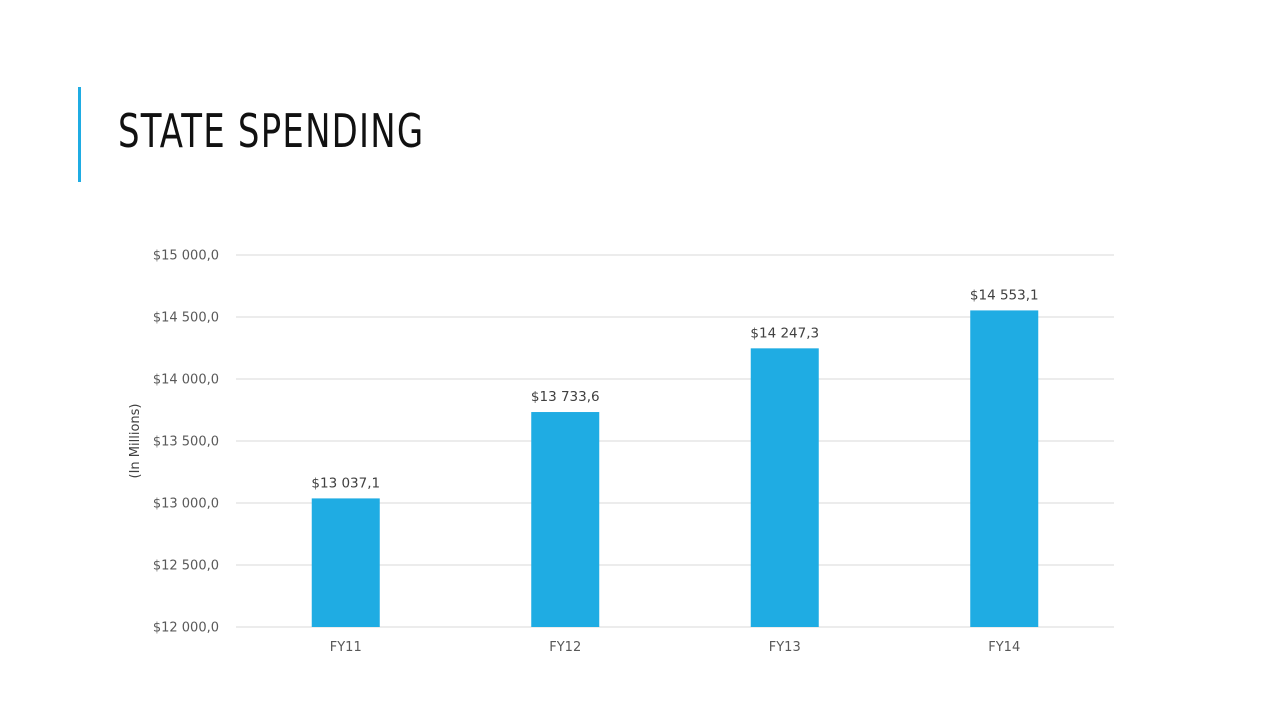 The width and height of the screenshot is (1280, 720). What do you see at coordinates (1004, 295) in the screenshot?
I see `data-label-fy14: $14 553,1` at bounding box center [1004, 295].